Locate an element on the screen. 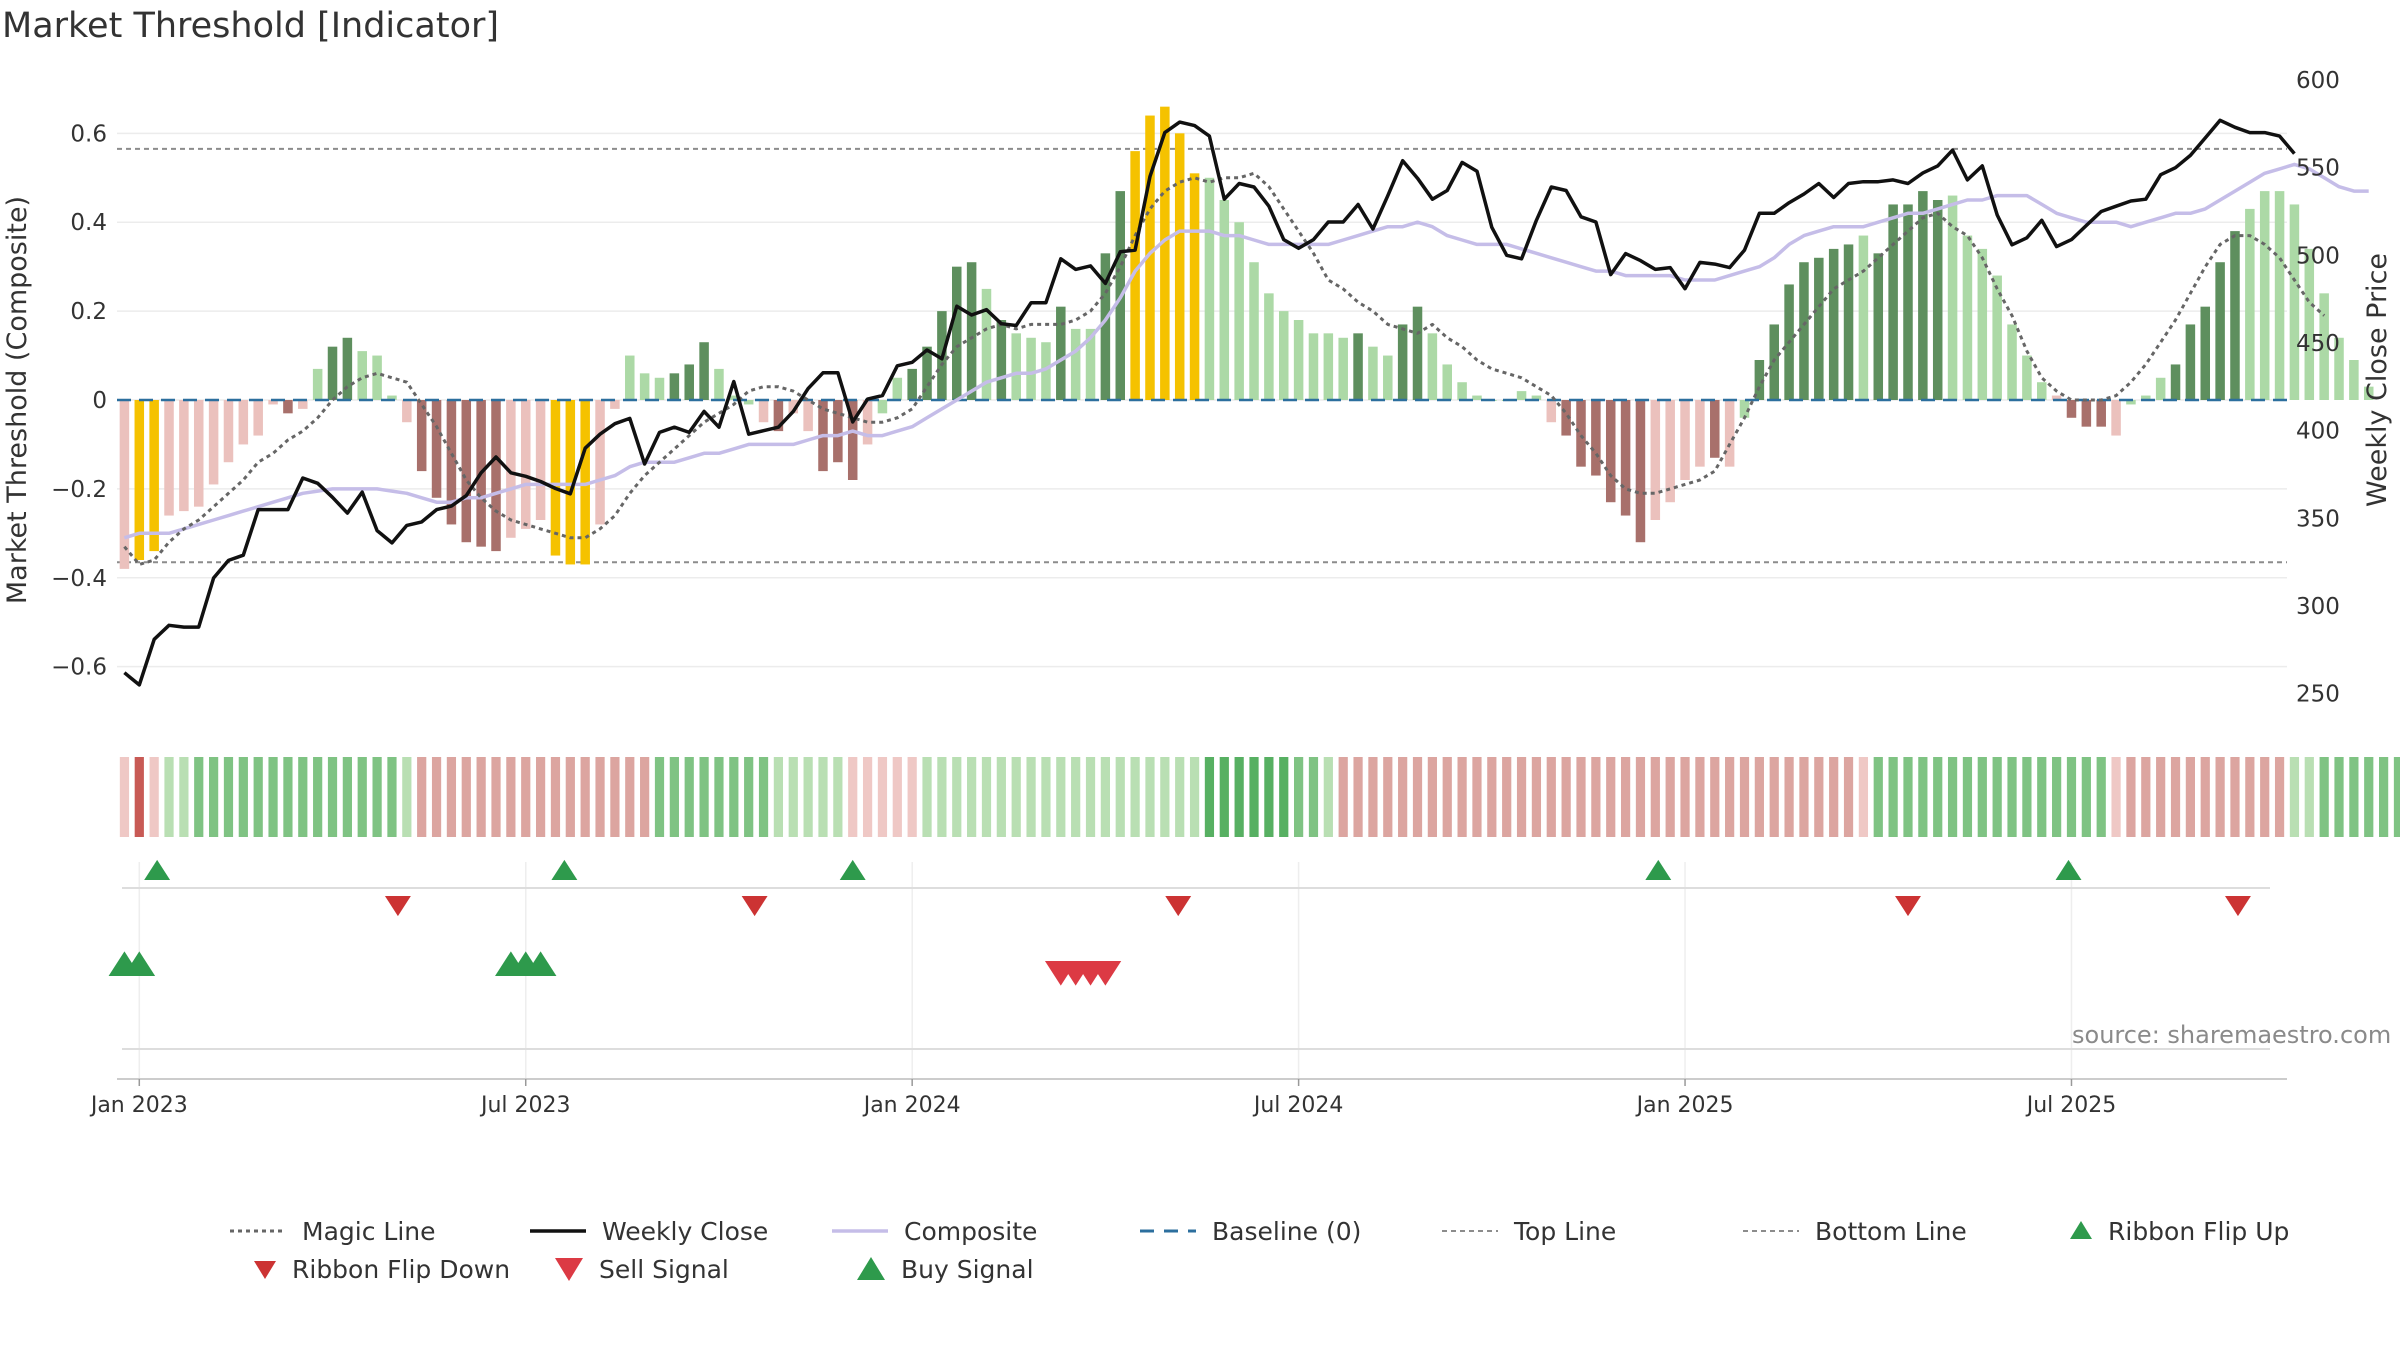 Image resolution: width=2400 pixels, height=1350 pixels. y-tick-label: −0.6 is located at coordinates (79, 668).